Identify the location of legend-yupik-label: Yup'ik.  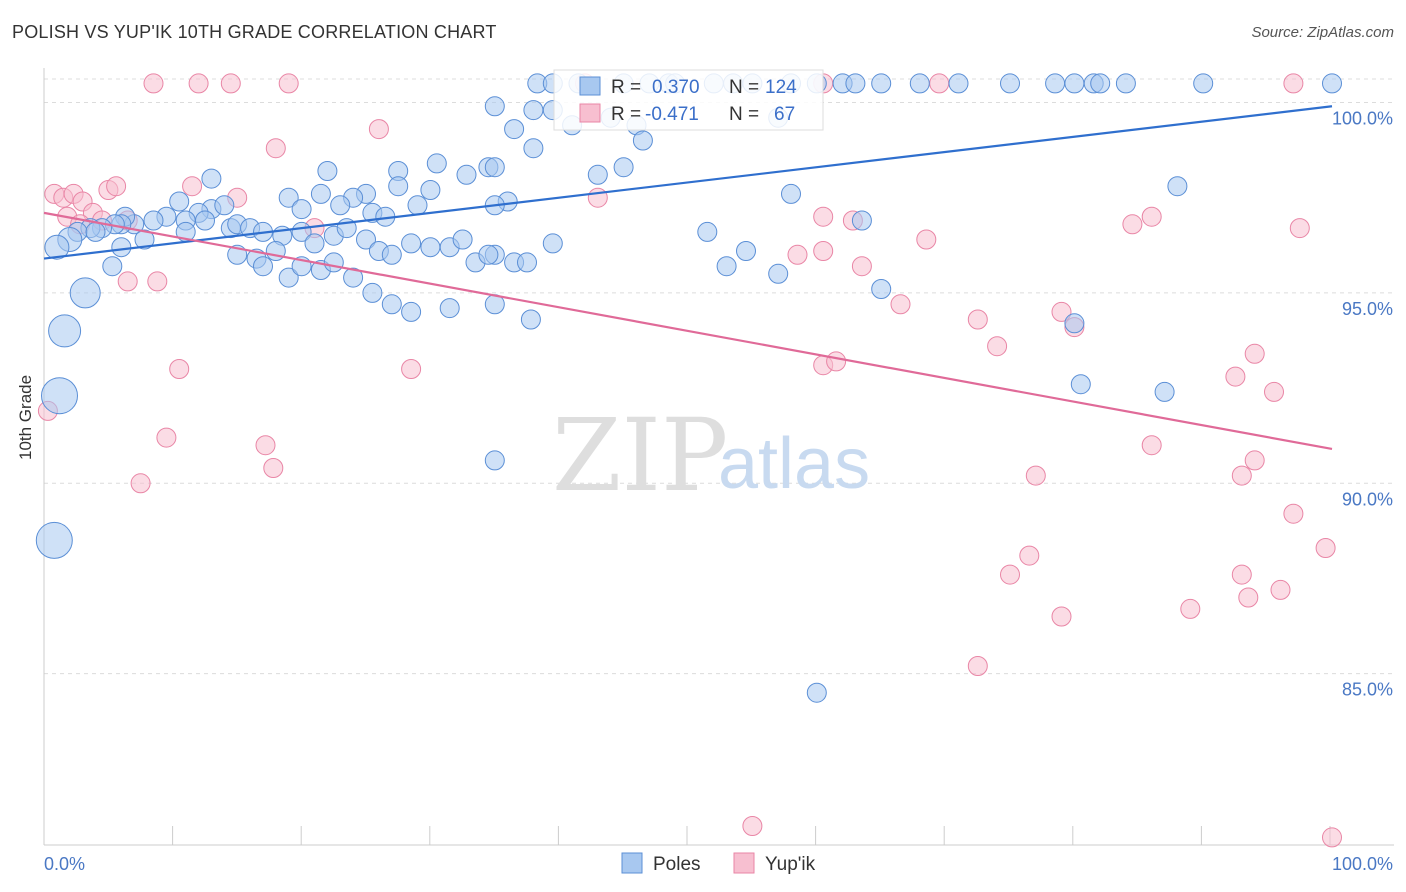
(790, 864).